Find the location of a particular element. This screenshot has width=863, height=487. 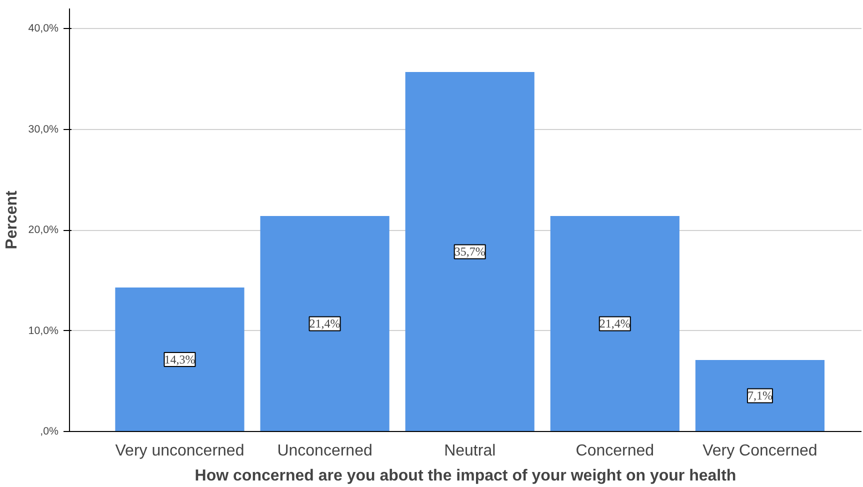

x-tick-label: Concerned is located at coordinates (615, 451).